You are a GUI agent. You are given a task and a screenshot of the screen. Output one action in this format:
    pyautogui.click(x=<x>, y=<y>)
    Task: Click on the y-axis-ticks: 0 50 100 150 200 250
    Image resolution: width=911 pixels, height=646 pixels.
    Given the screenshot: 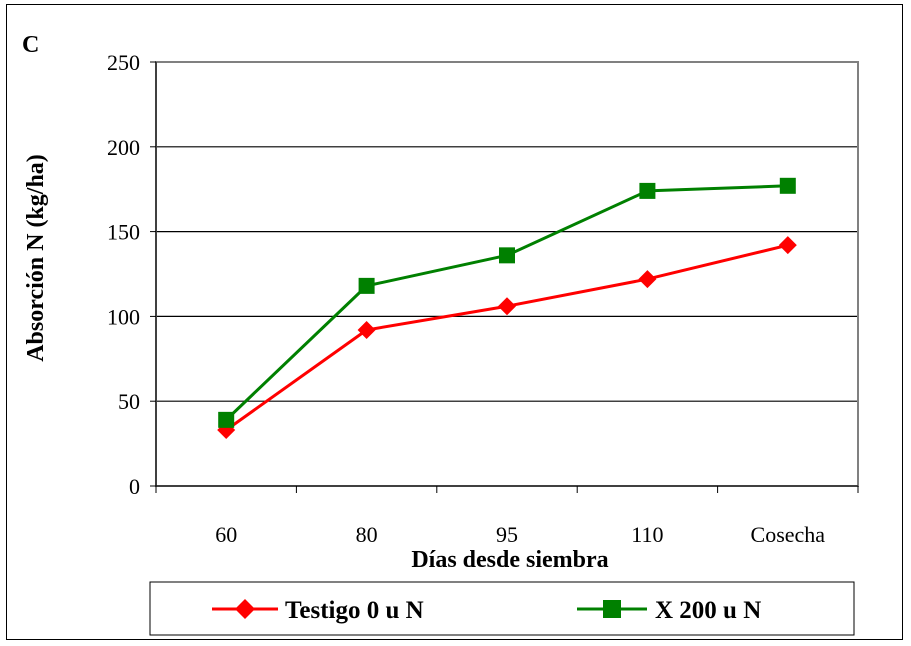 What is the action you would take?
    pyautogui.click(x=131, y=274)
    